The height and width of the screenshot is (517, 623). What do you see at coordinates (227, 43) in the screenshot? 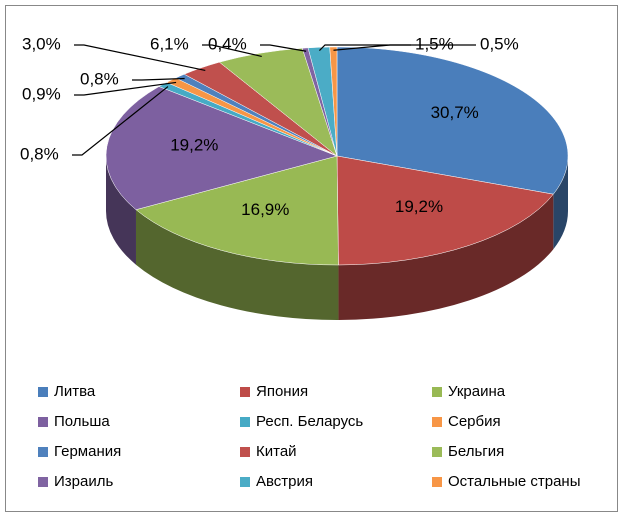
I see `data-label: 0,4%` at bounding box center [227, 43].